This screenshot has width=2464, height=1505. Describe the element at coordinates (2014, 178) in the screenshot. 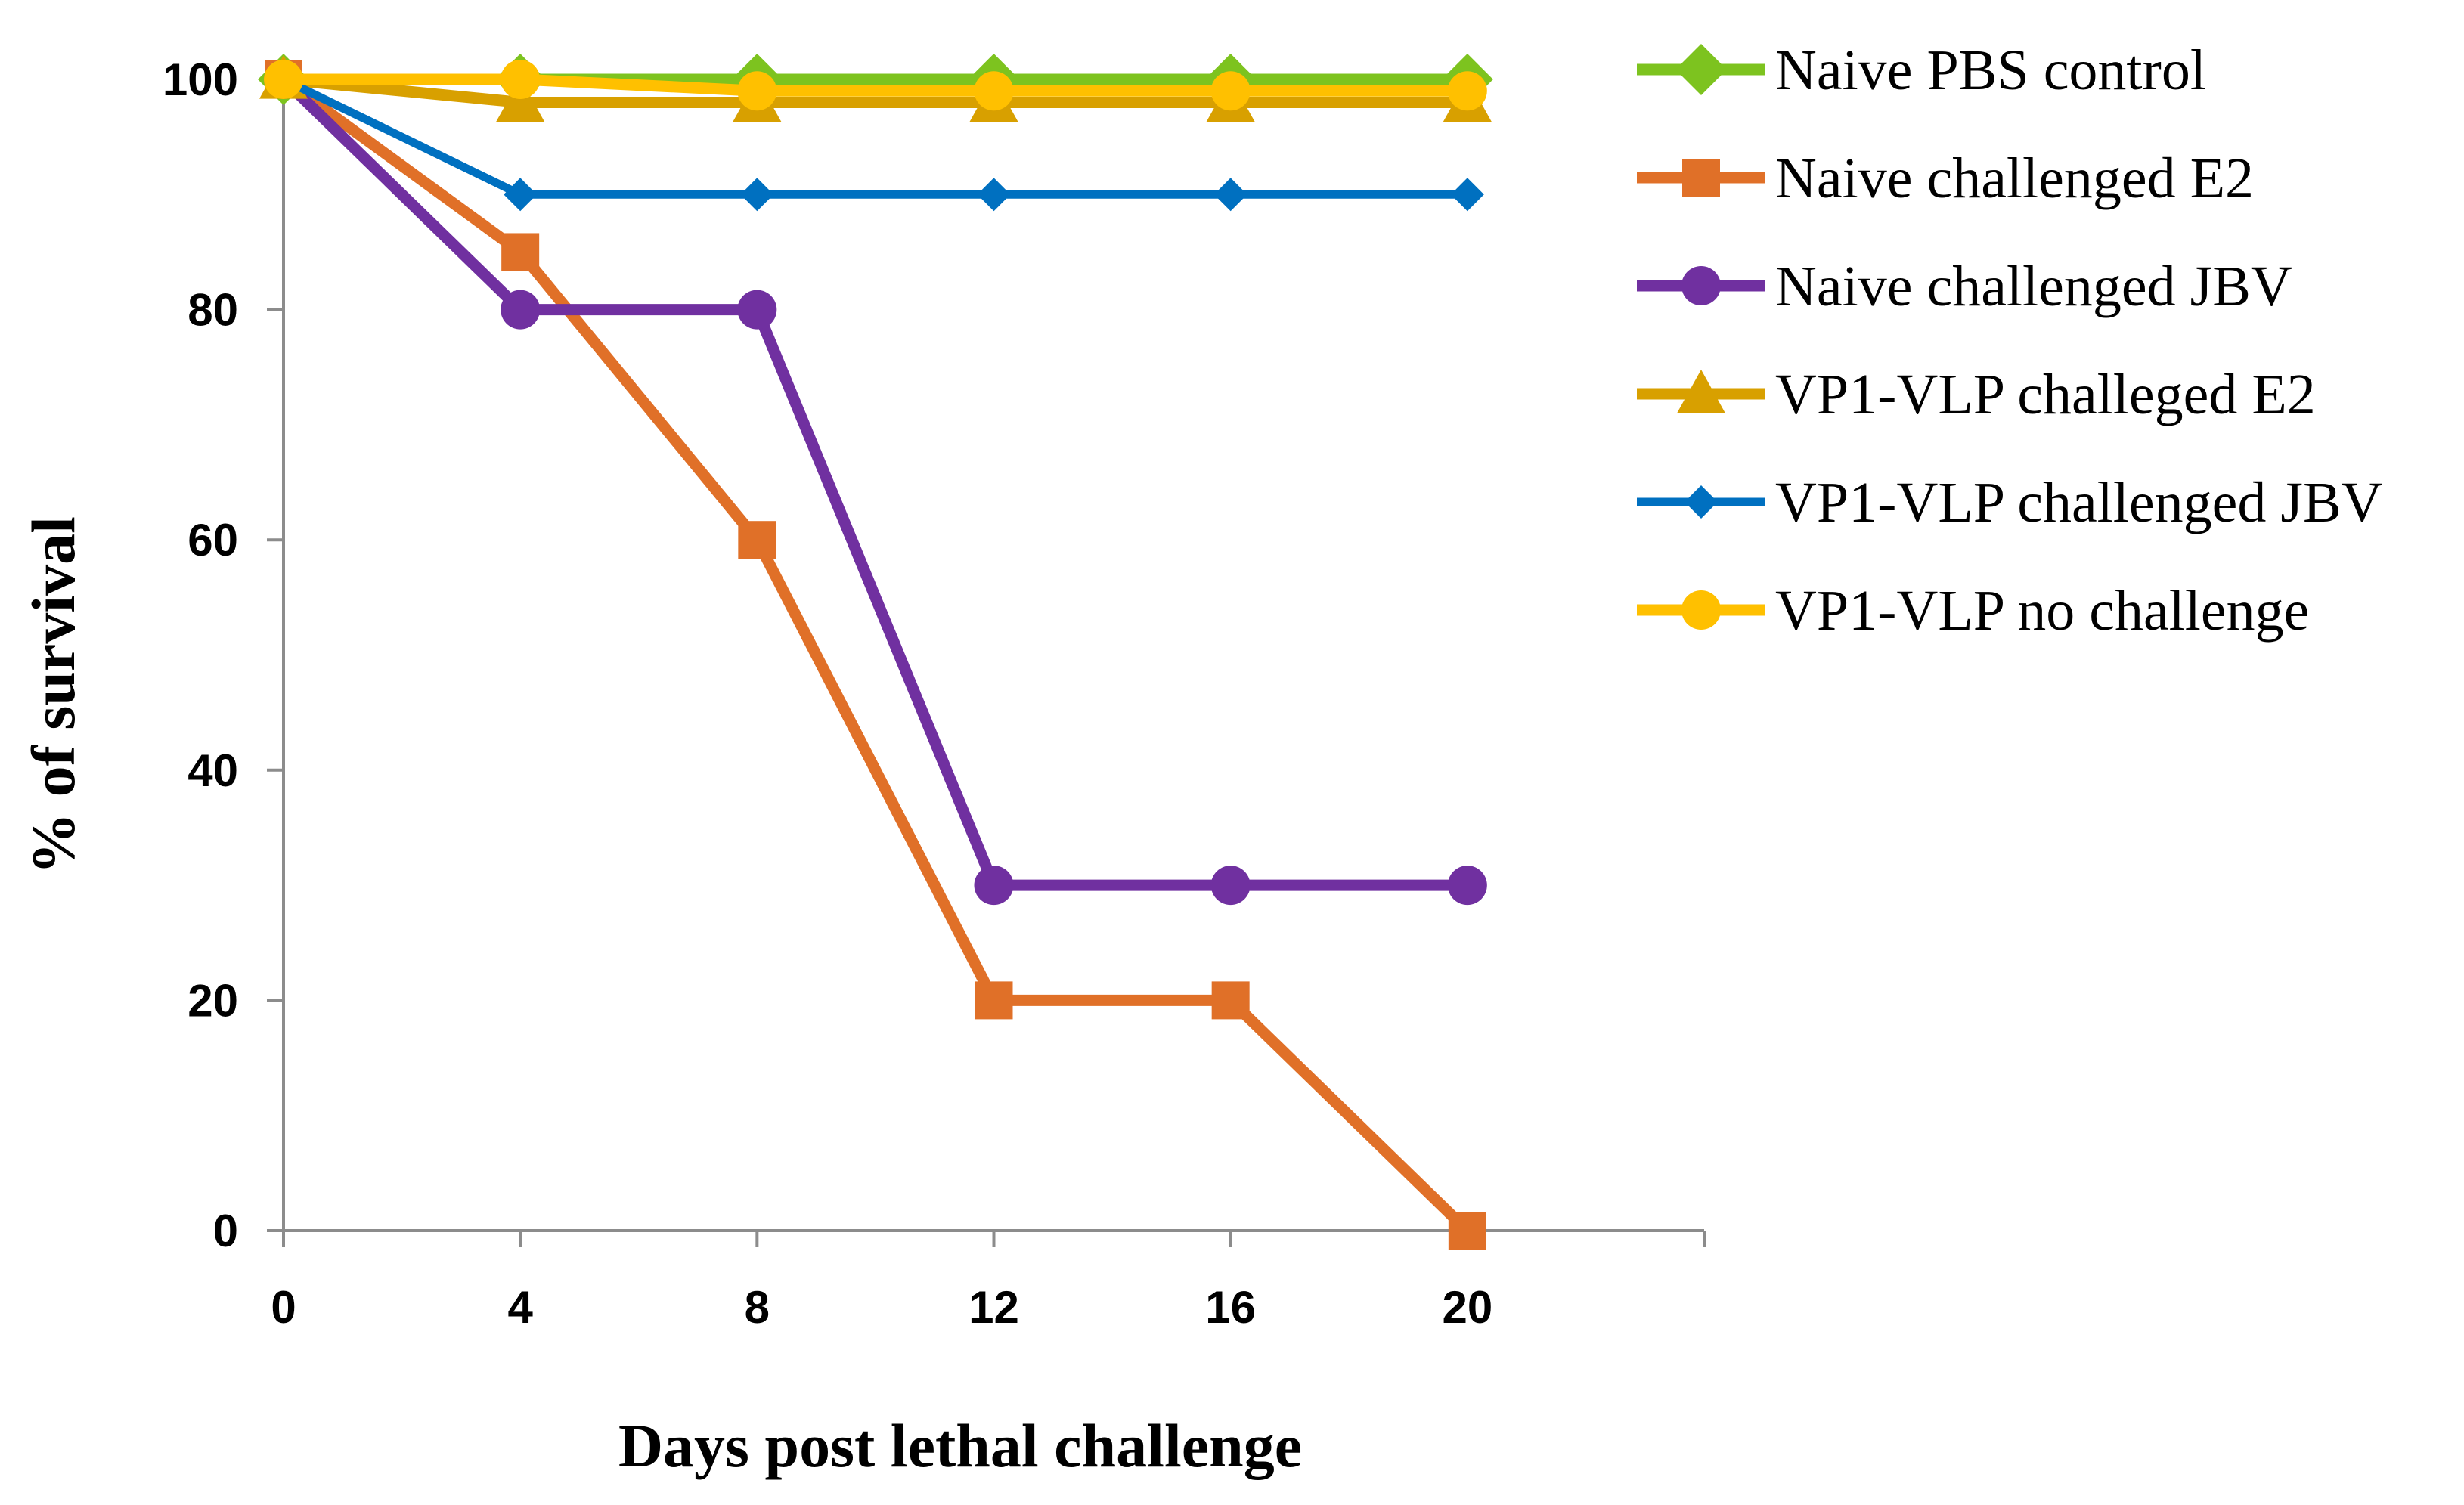

I see `legend-label: Naive challenged E2` at that location.